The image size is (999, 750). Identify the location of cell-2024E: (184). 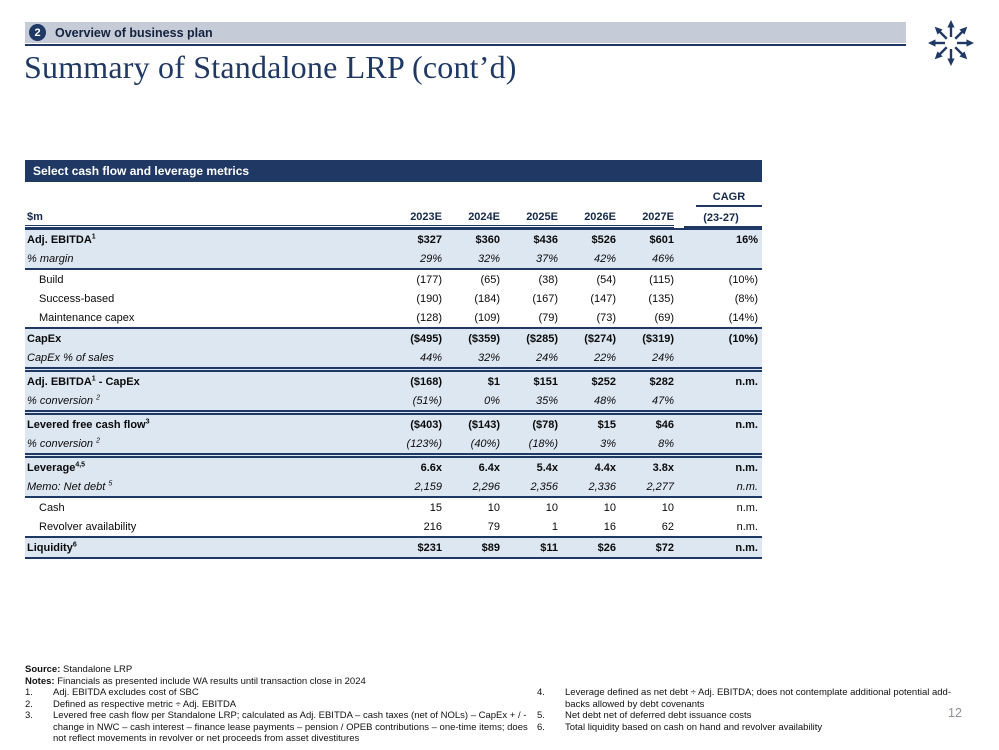
(487, 298).